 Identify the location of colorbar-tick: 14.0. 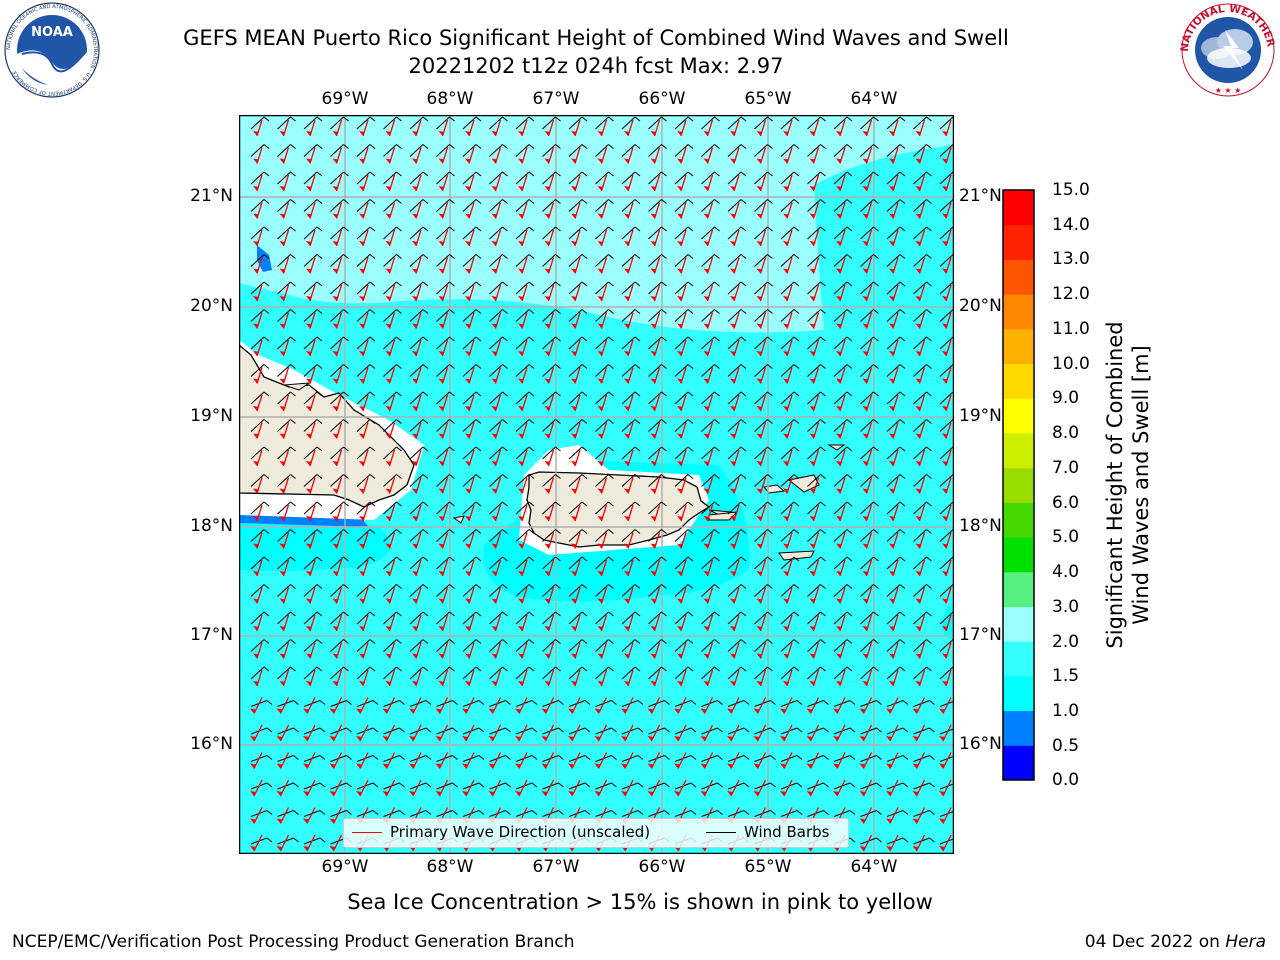
(1071, 225).